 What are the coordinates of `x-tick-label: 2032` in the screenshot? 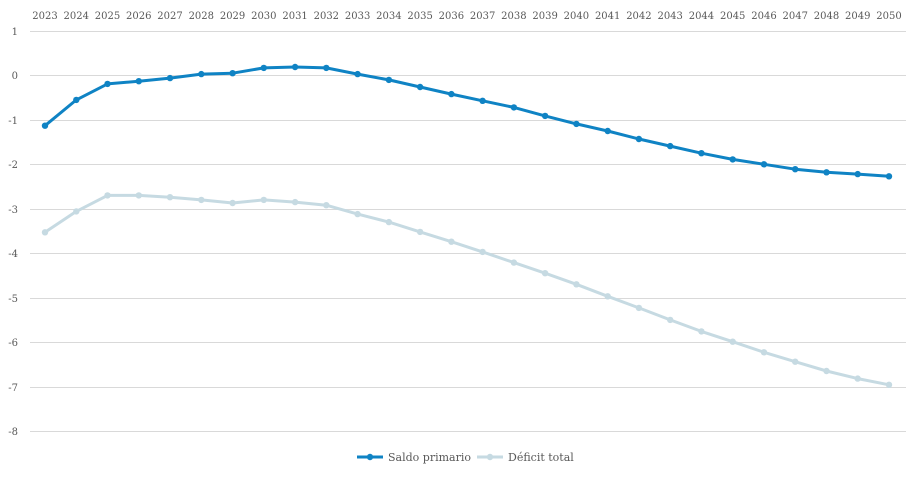 It's located at (326, 16).